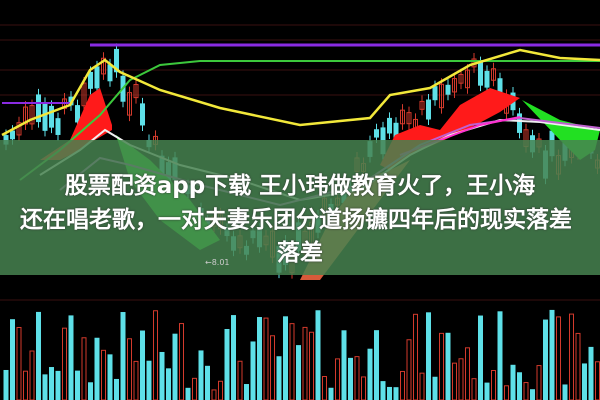  What do you see at coordinates (300, 253) in the screenshot?
I see `headline-line-3: 落差` at bounding box center [300, 253].